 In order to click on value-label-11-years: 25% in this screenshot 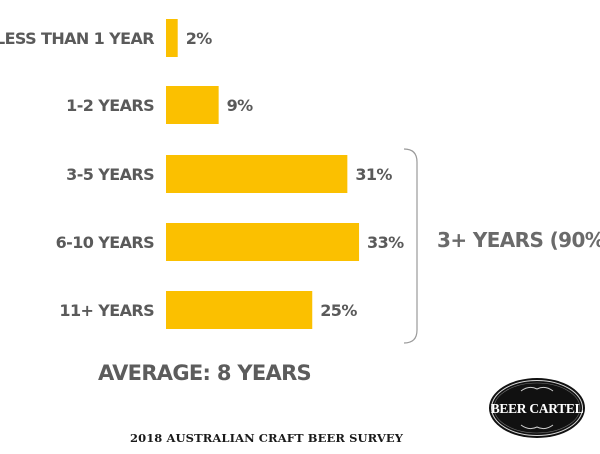, I will do `click(338, 310)`.